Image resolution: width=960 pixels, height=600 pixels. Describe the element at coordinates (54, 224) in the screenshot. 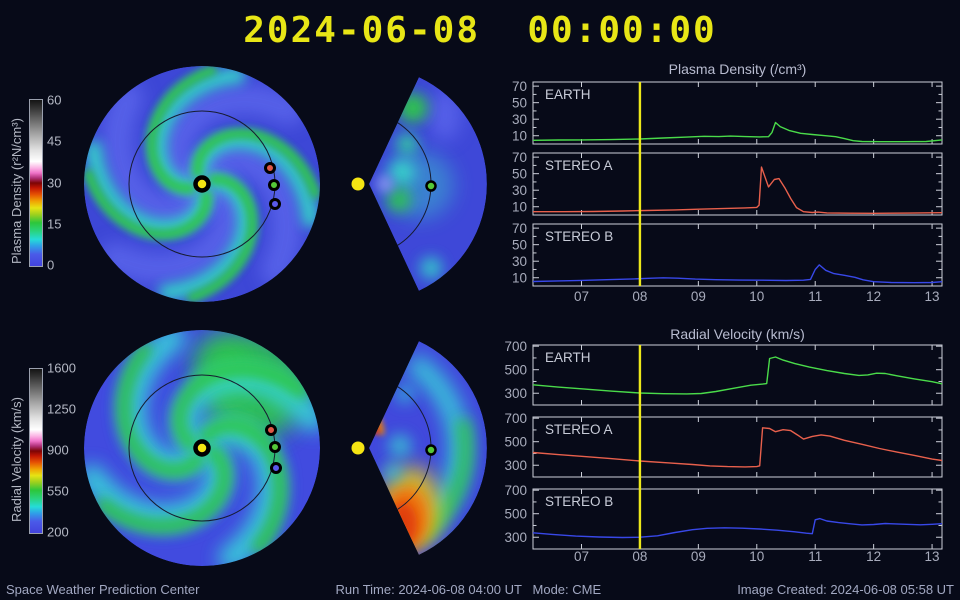

I see `density-colorbar-tick: 15` at that location.